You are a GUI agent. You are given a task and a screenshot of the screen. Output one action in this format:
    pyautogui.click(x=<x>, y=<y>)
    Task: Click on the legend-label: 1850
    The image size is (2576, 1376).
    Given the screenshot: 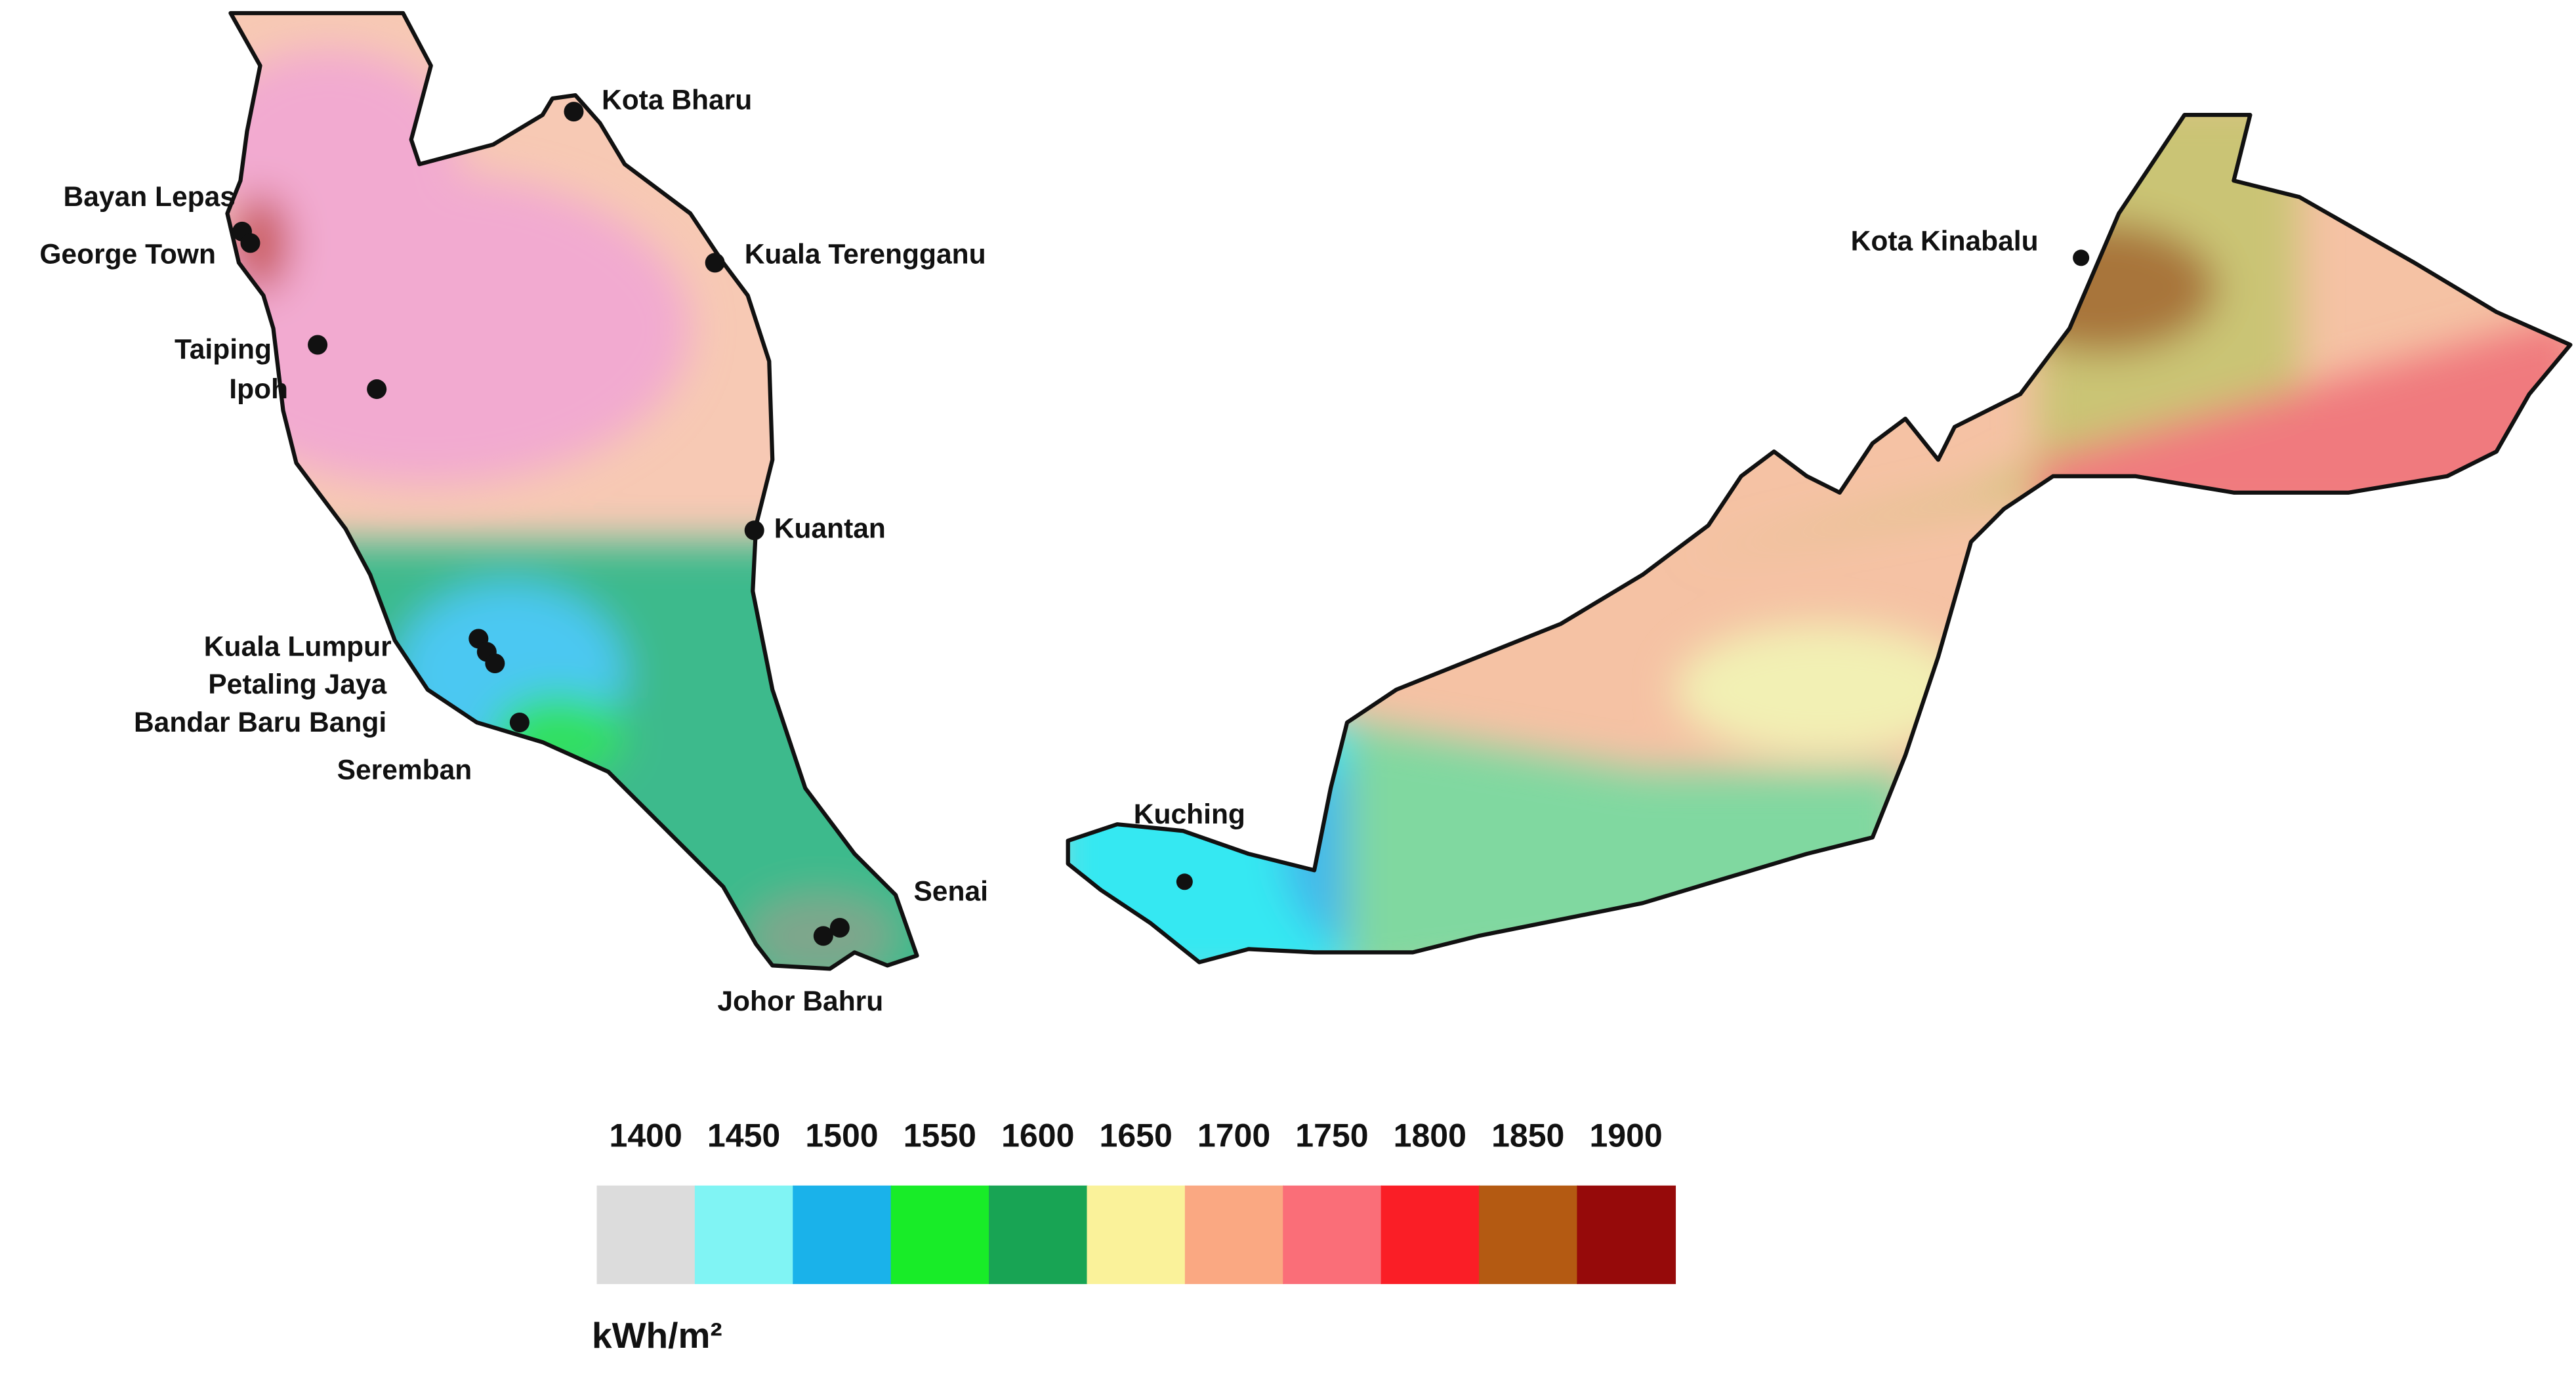 What is the action you would take?
    pyautogui.click(x=1528, y=1135)
    